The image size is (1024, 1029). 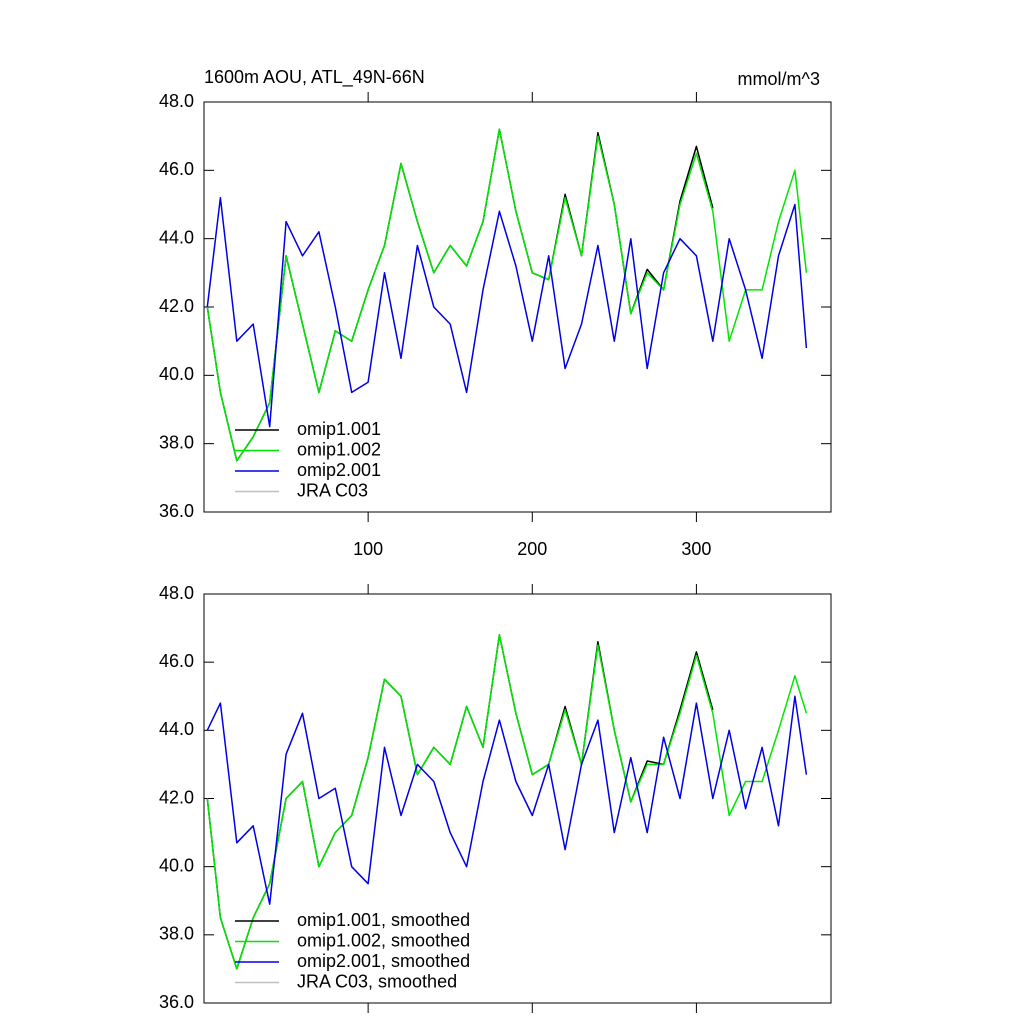 I want to click on legend-label: omip2.001, so click(x=339, y=470).